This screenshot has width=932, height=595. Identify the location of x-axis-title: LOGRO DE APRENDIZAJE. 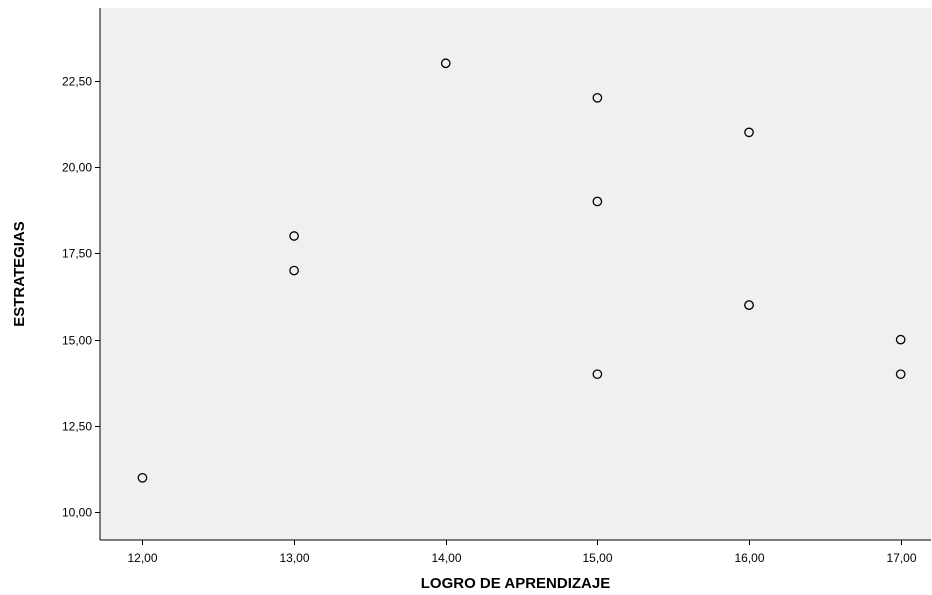
(515, 583).